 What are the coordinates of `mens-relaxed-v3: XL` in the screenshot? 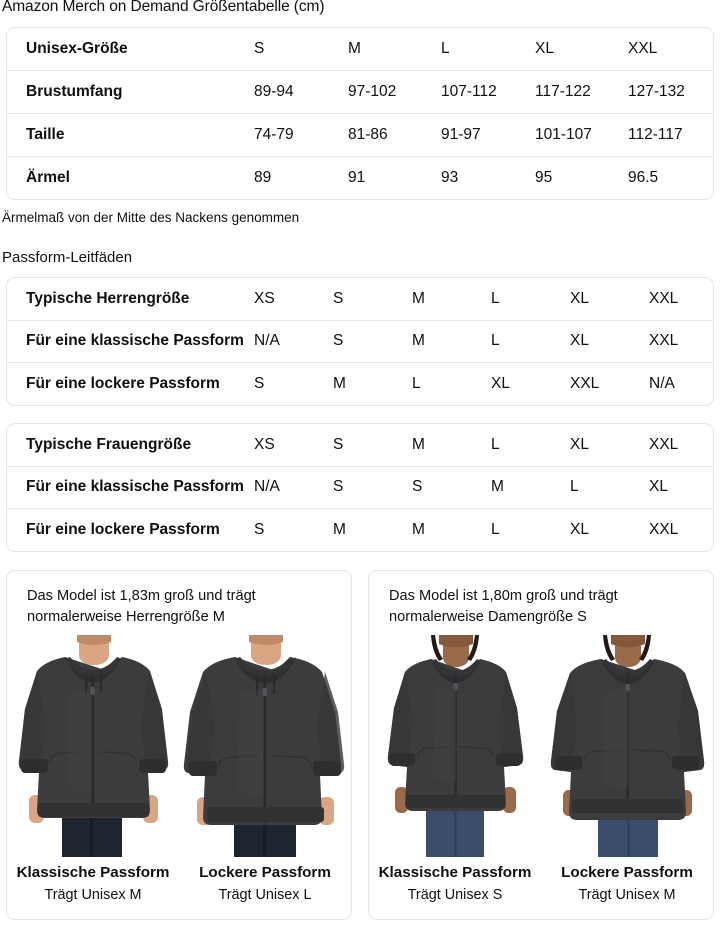 It's located at (530, 383).